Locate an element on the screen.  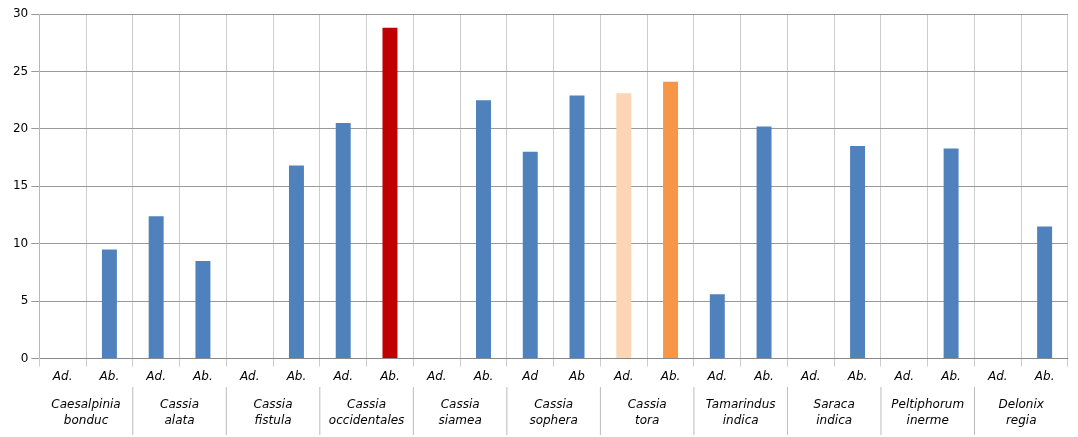
text: Saraca indica is located at coordinates (834, 412).